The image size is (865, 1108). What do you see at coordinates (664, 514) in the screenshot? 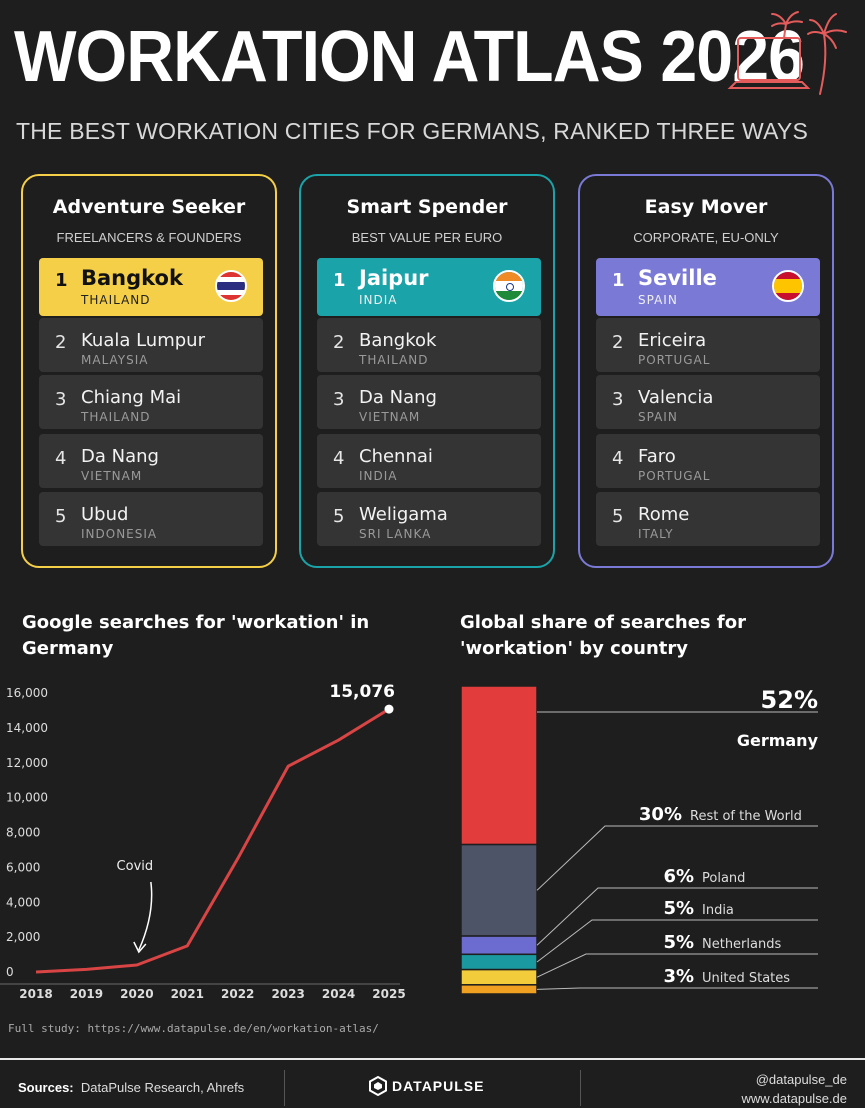
I see `city-name: Rome` at bounding box center [664, 514].